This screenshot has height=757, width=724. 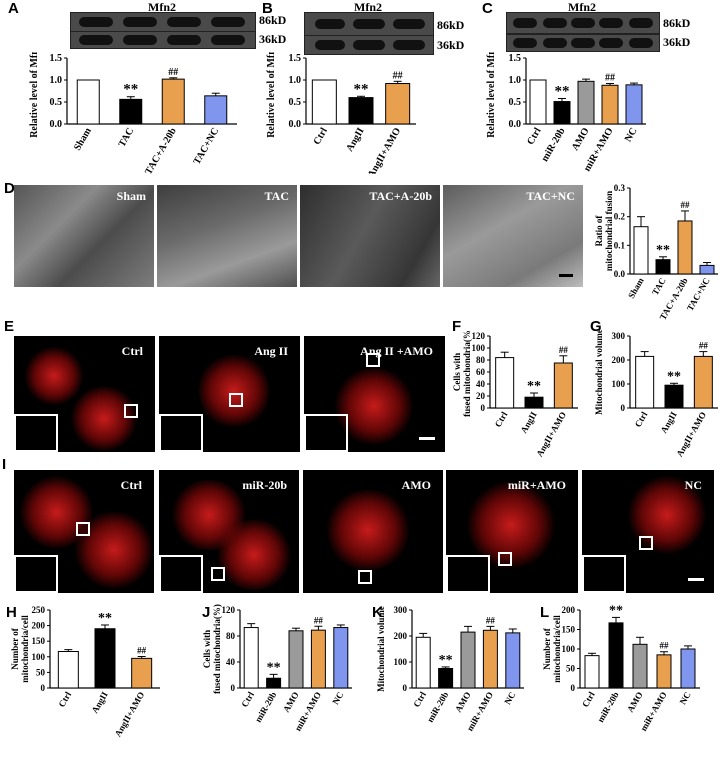 I want to click on y-tick-label: 300, so click(x=401, y=610).